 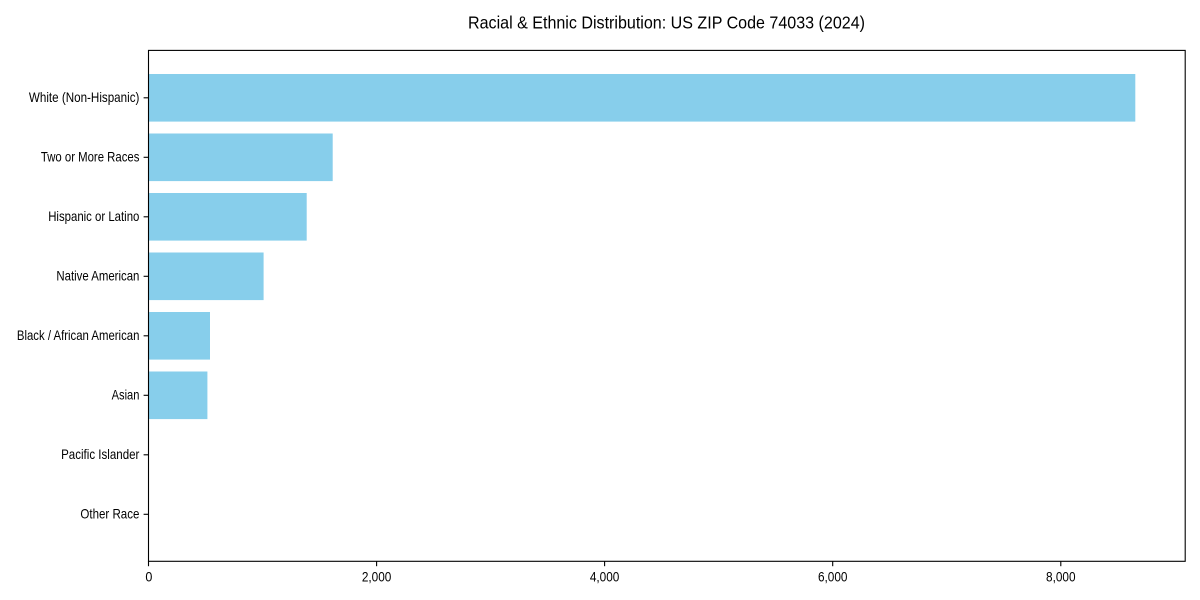 I want to click on svg-text: Black / African American, so click(x=78, y=335).